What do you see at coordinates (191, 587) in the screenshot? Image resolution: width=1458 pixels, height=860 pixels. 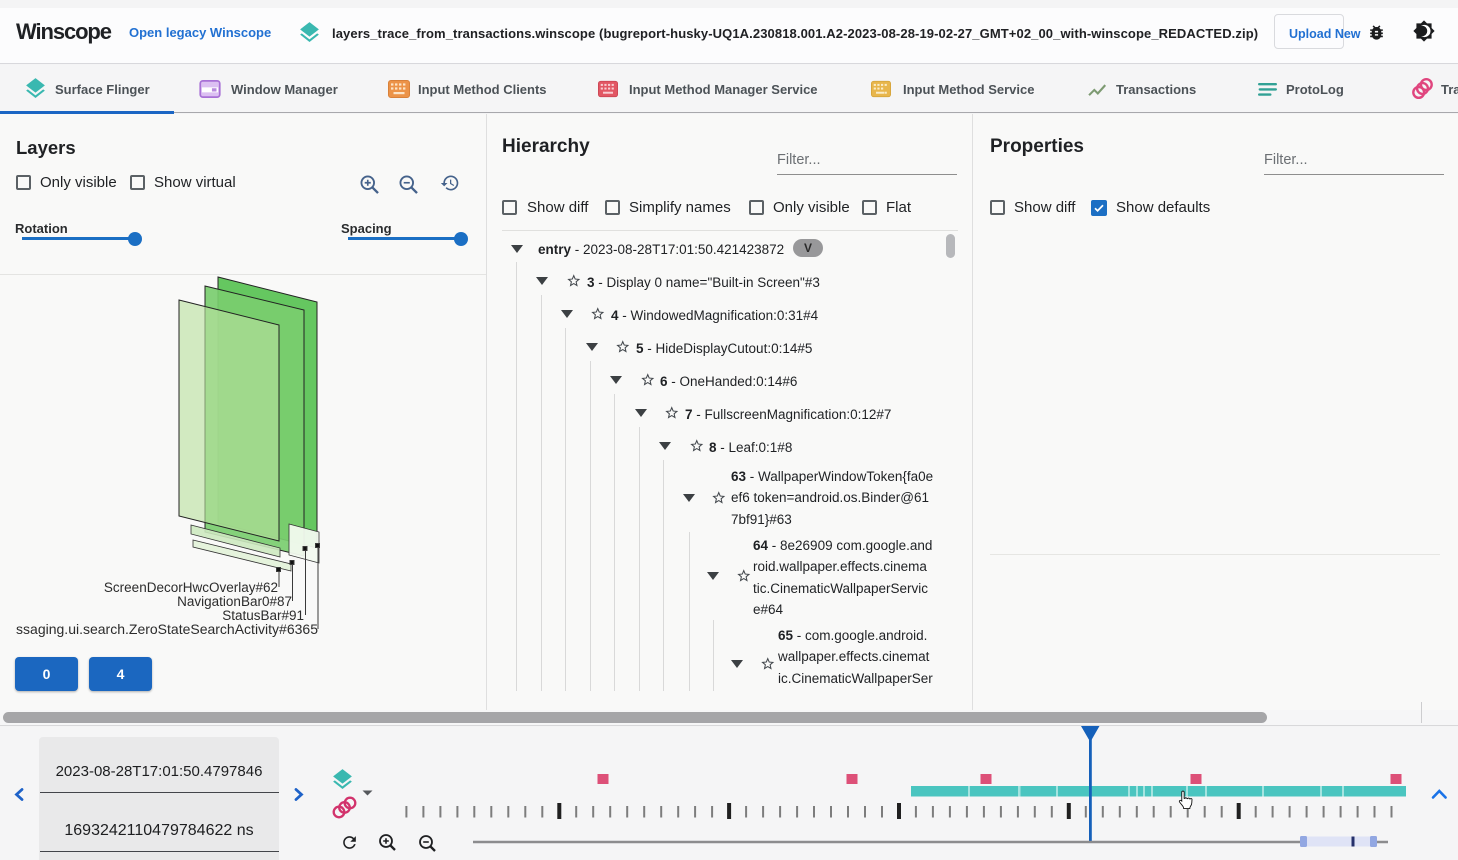 I see `svg-text: ScreenDecorHwcOverlay#62` at bounding box center [191, 587].